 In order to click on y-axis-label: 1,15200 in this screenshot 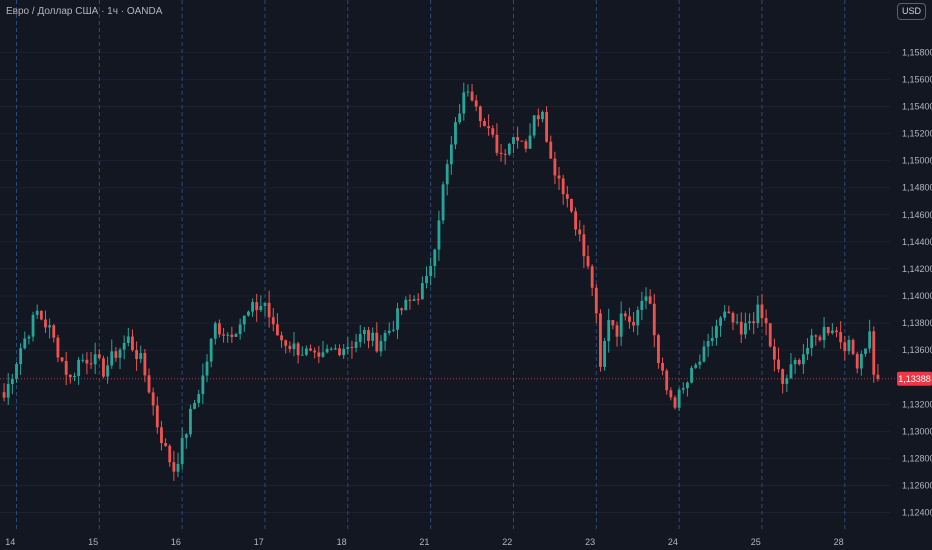, I will do `click(917, 134)`.